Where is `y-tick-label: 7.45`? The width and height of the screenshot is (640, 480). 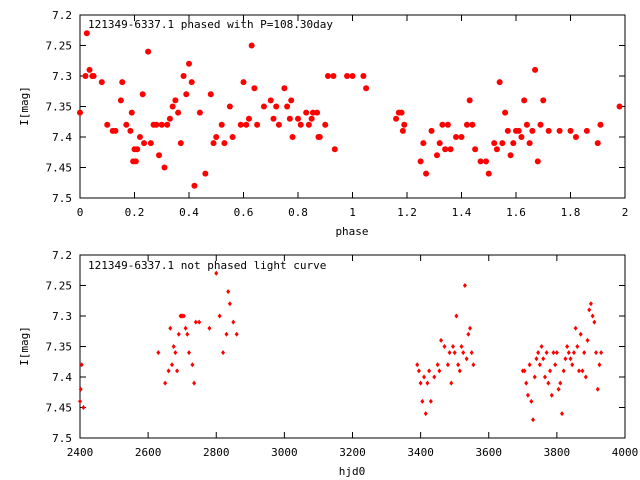 y-tick-label: 7.45 is located at coordinates (59, 168).